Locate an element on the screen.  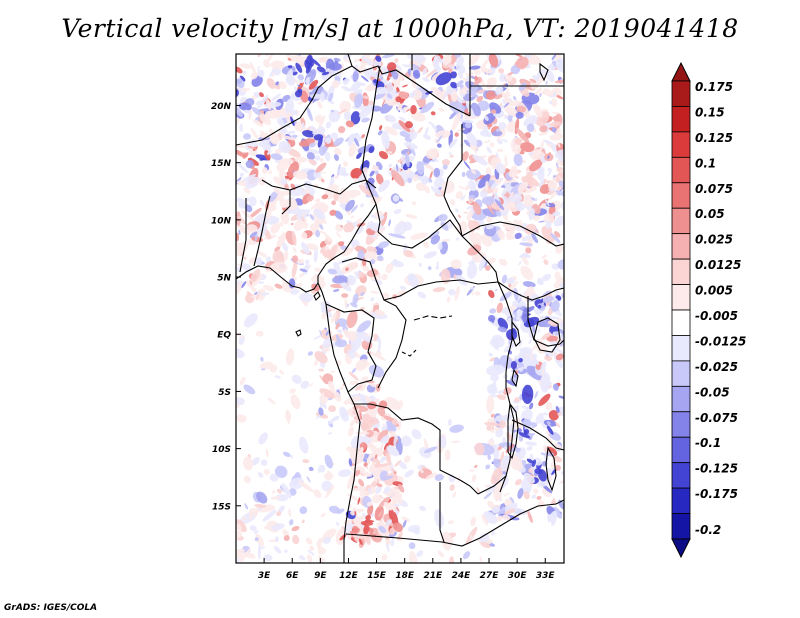
lake-victoria is located at coordinates (547, 335).